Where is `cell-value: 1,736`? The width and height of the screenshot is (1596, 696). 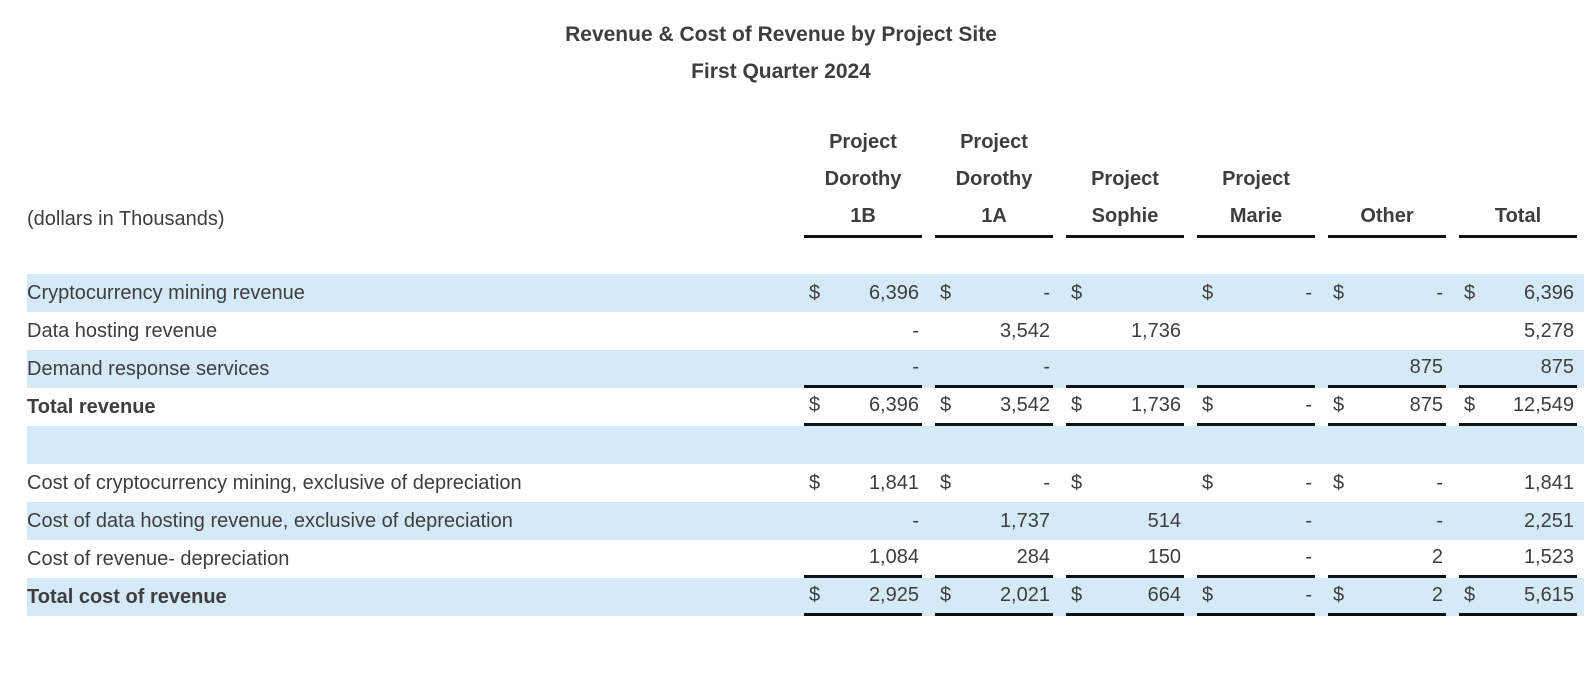 cell-value: 1,736 is located at coordinates (1155, 330).